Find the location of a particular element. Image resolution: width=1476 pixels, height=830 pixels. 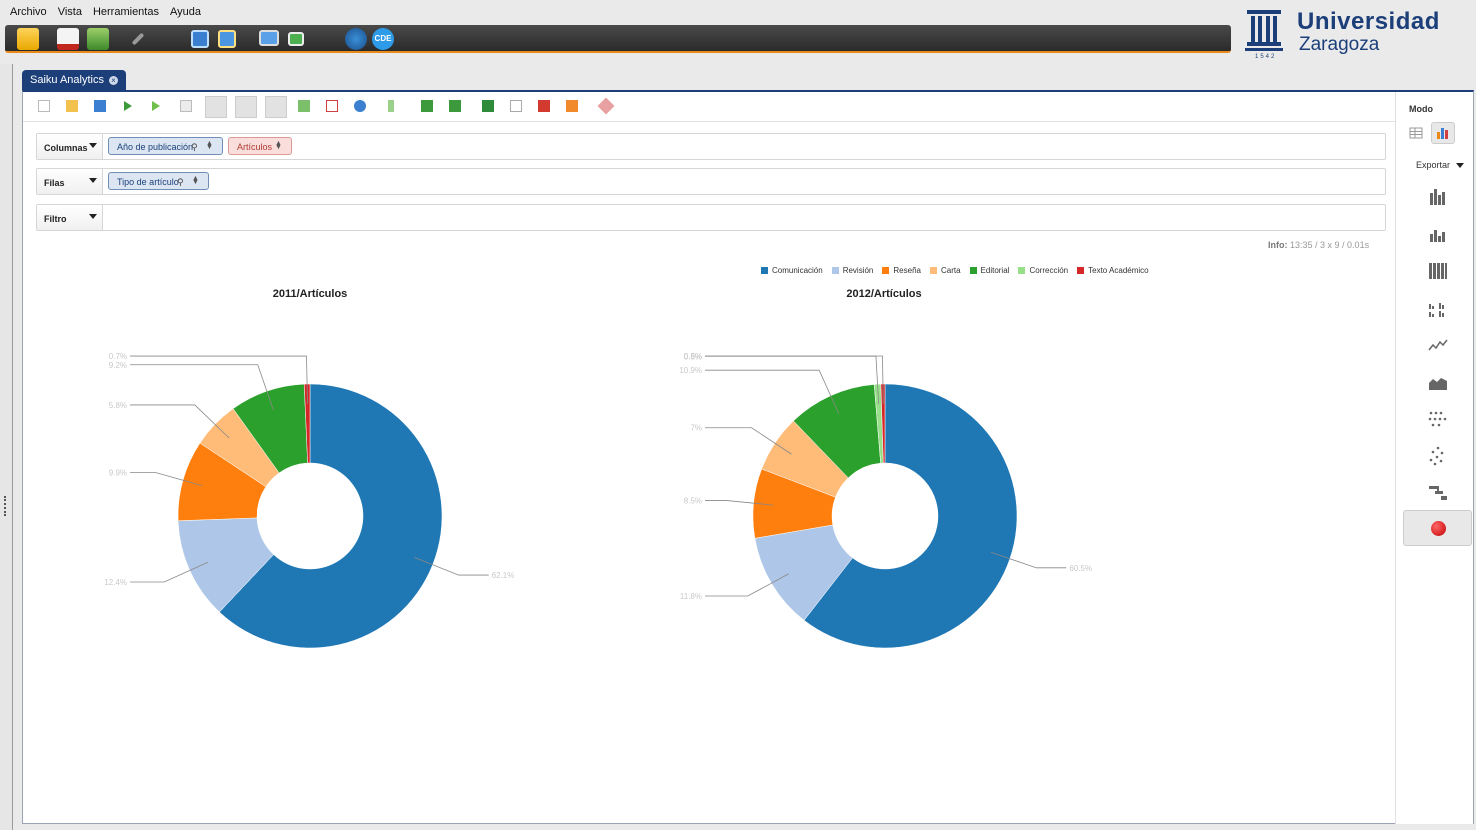

slice-label: 0.8% is located at coordinates (693, 356).